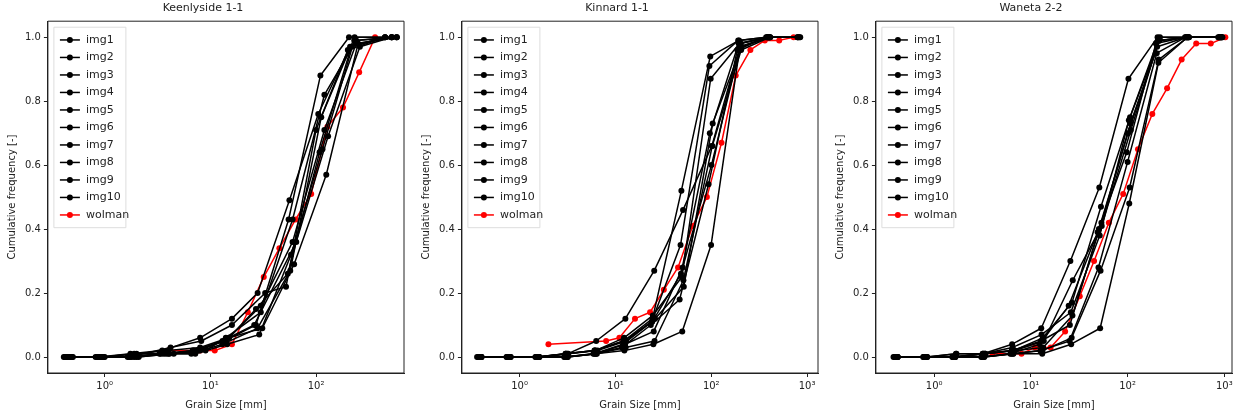 Image resolution: width=1244 pixels, height=415 pixels. What do you see at coordinates (617, 8) in the screenshot?
I see `chart-title: Kinnard 1-1` at bounding box center [617, 8].